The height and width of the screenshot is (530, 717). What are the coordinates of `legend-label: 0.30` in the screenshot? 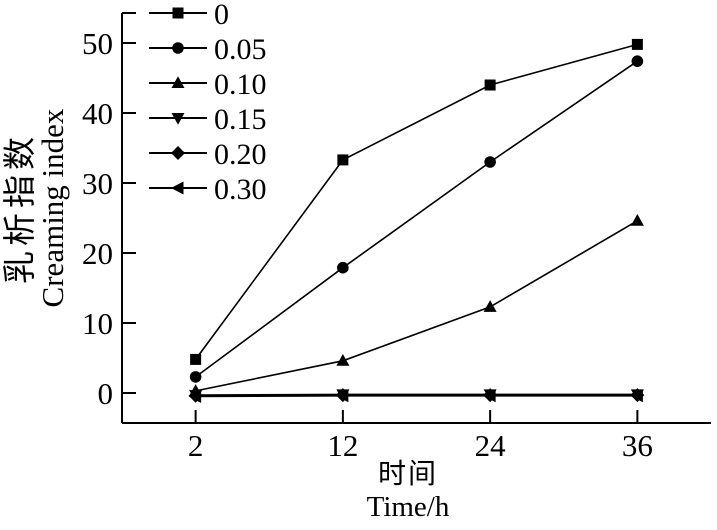 It's located at (240, 189).